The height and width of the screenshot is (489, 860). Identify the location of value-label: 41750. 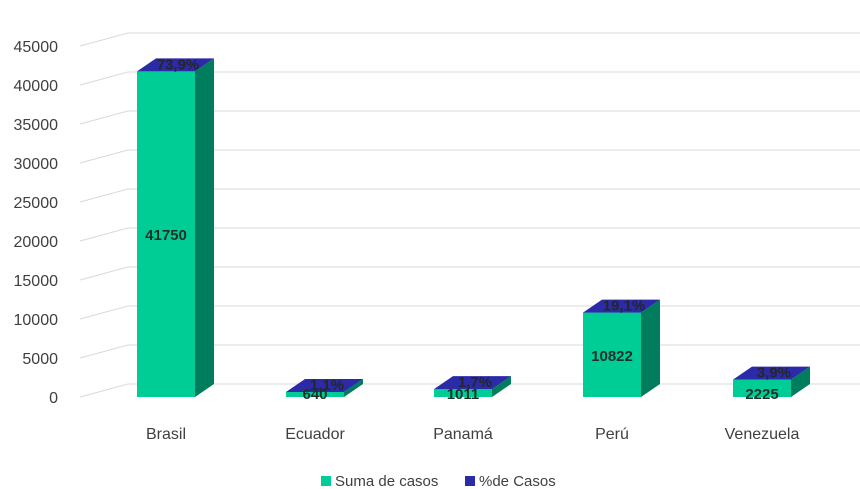
(166, 235).